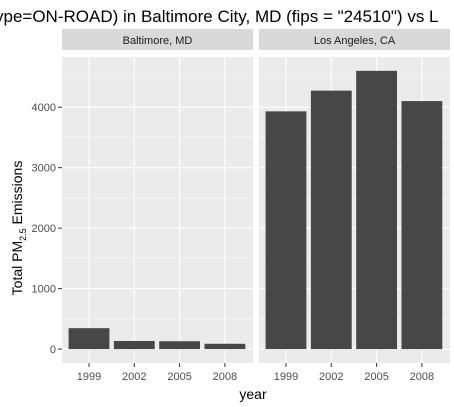 The width and height of the screenshot is (454, 407). I want to click on y-axis-title: Total PM2.5 Emissions, so click(18, 228).